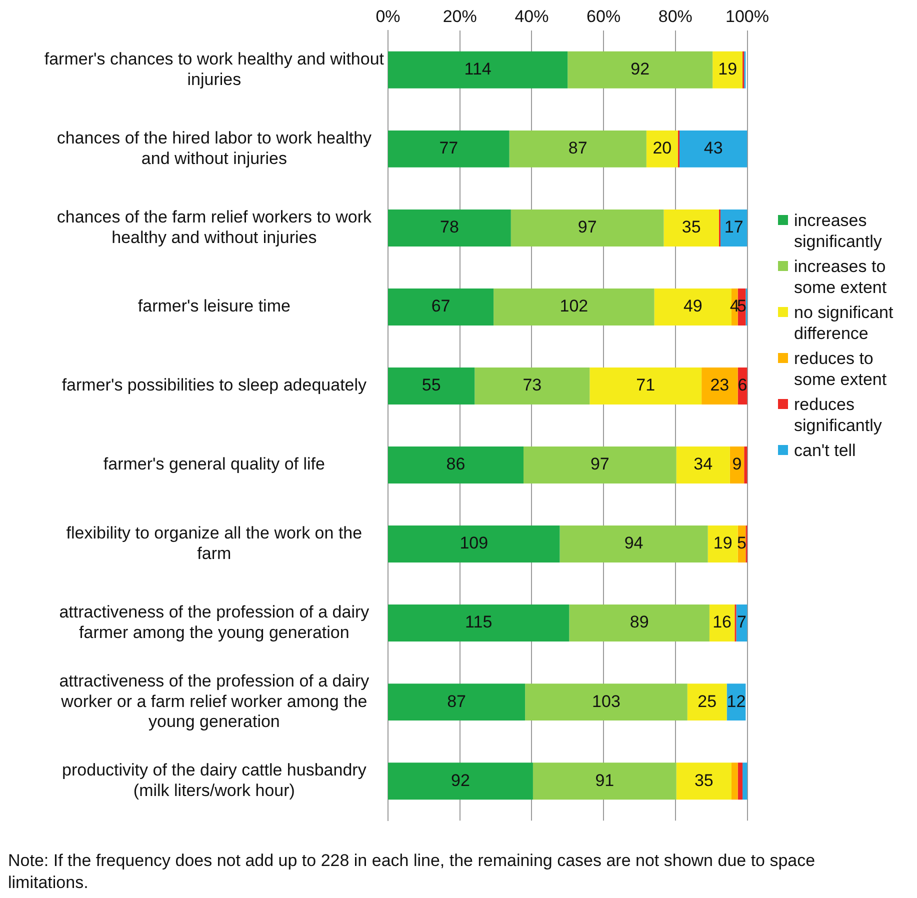  I want to click on data-label: 16, so click(722, 622).